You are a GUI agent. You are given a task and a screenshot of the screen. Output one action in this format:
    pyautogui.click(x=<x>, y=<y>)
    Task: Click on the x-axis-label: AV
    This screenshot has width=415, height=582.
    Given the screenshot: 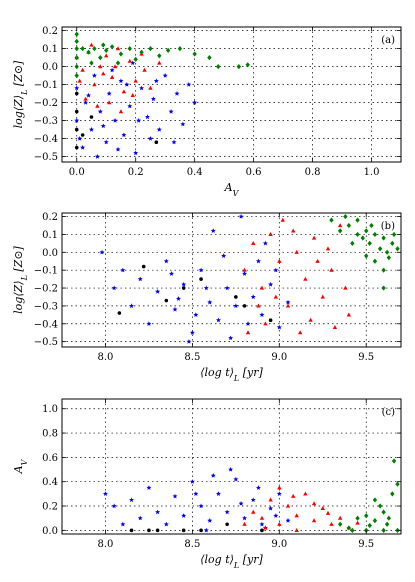 What is the action you would take?
    pyautogui.click(x=232, y=189)
    